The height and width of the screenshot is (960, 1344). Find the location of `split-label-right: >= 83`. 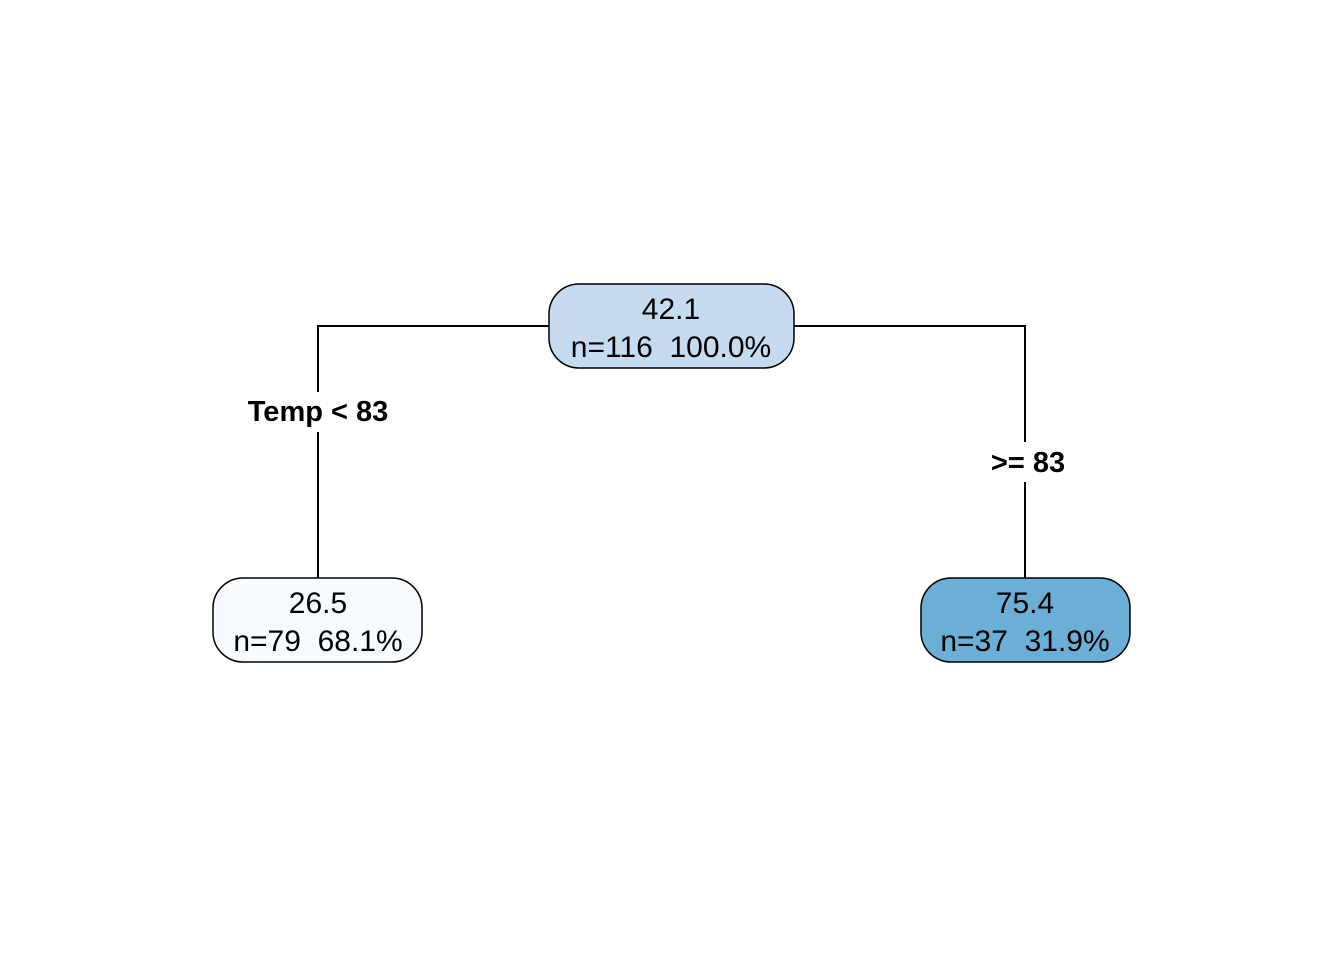

split-label-right: >= 83 is located at coordinates (1028, 463).